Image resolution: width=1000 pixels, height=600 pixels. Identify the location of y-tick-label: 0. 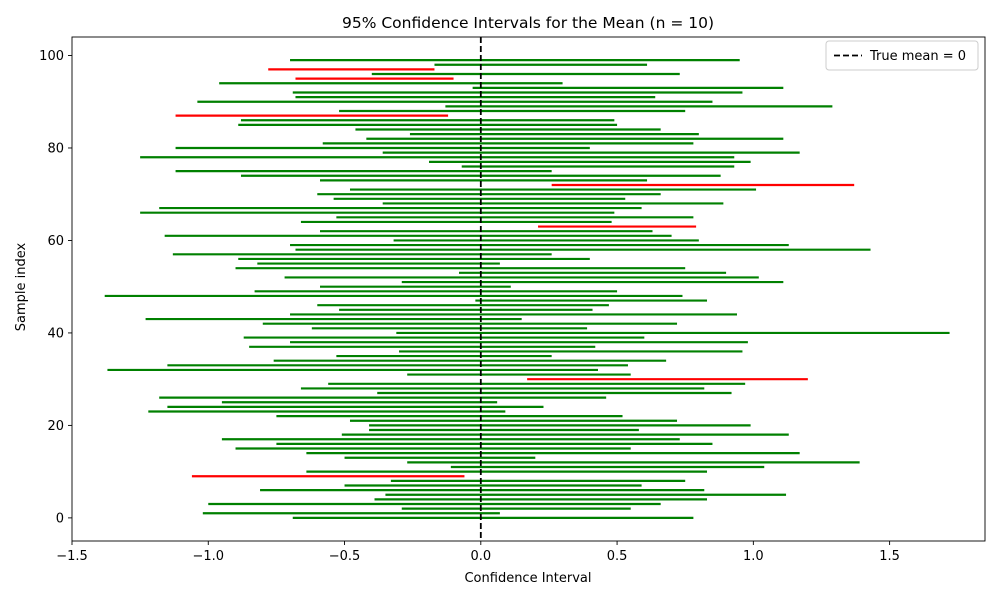
(60, 518).